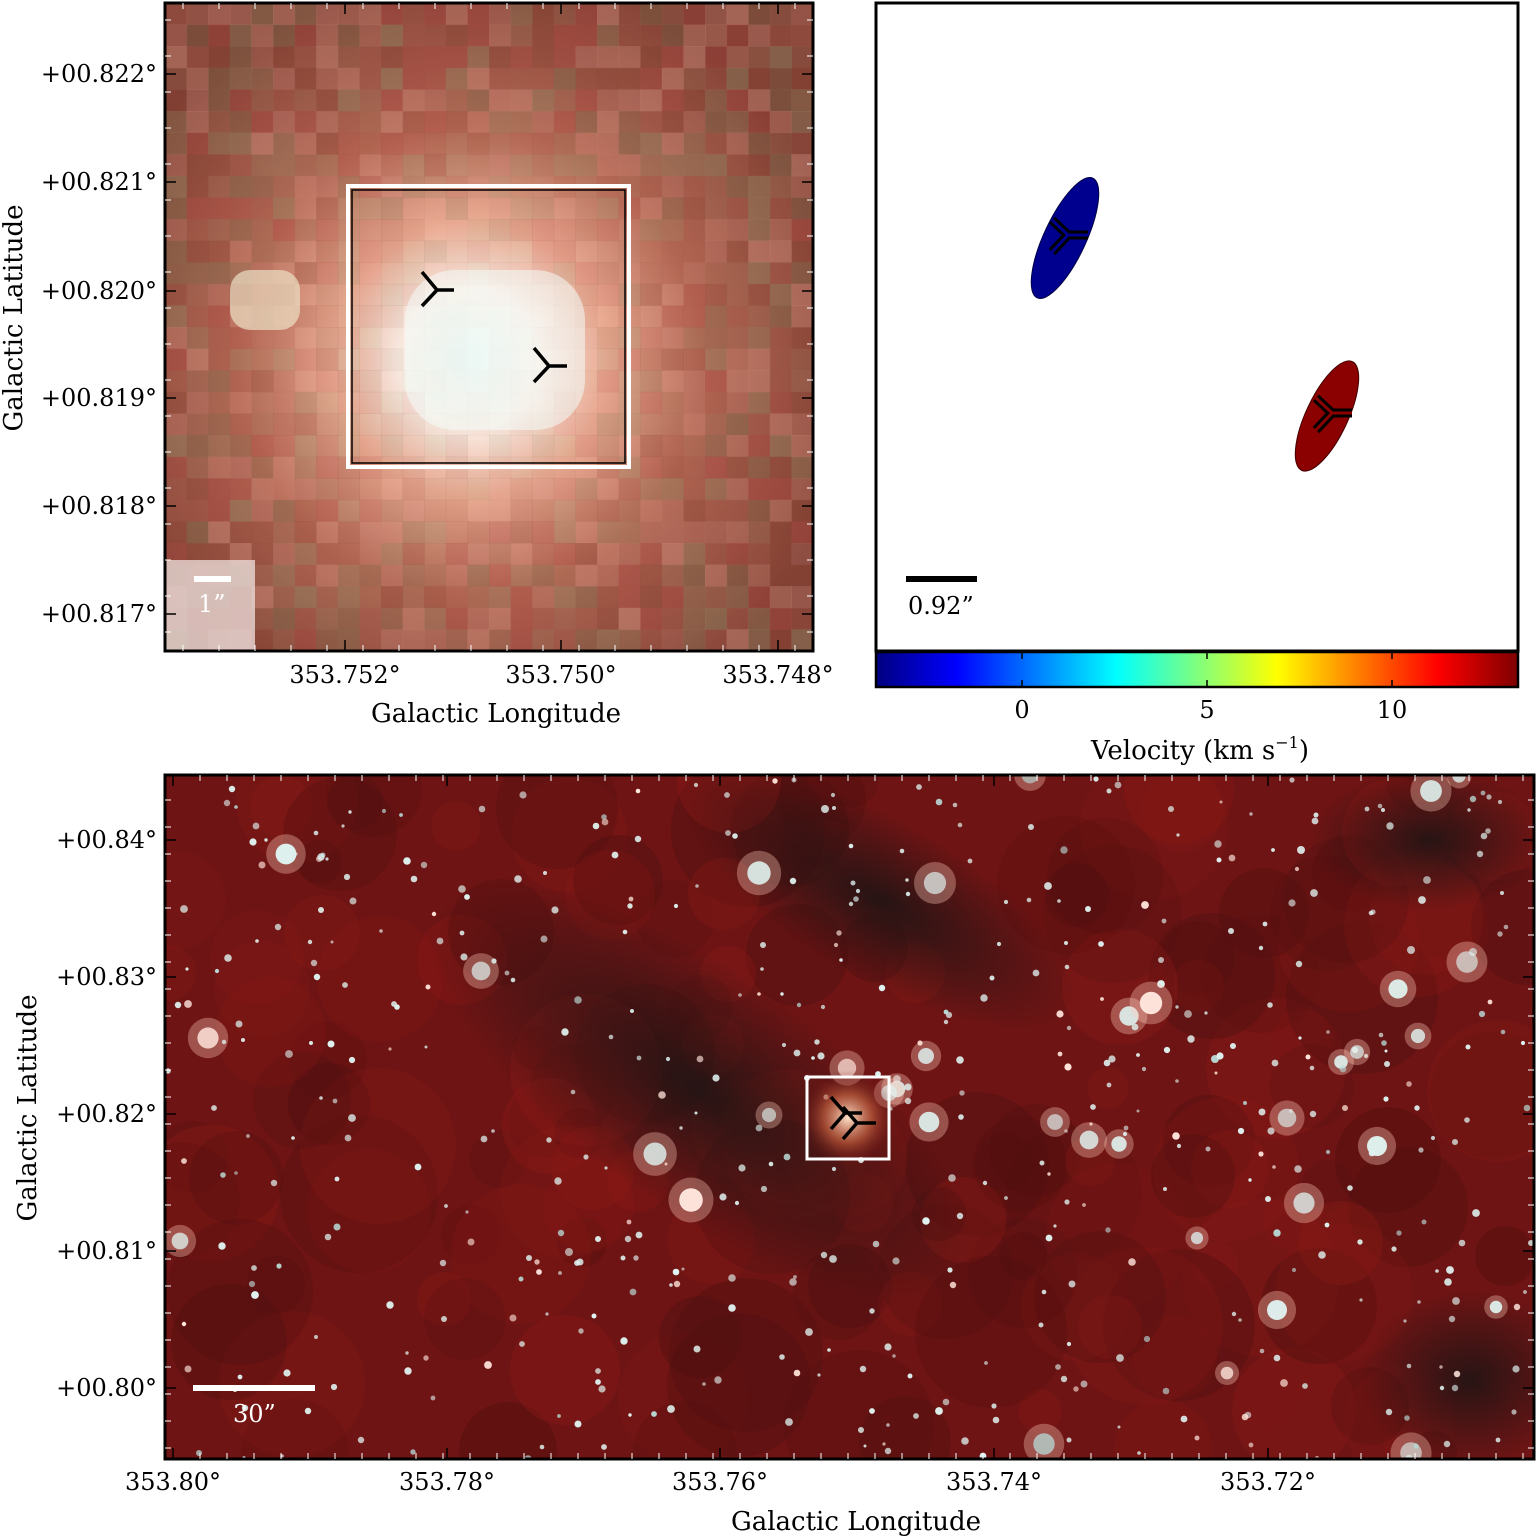  I want to click on colorbar-ticks, so click(1207, 669).